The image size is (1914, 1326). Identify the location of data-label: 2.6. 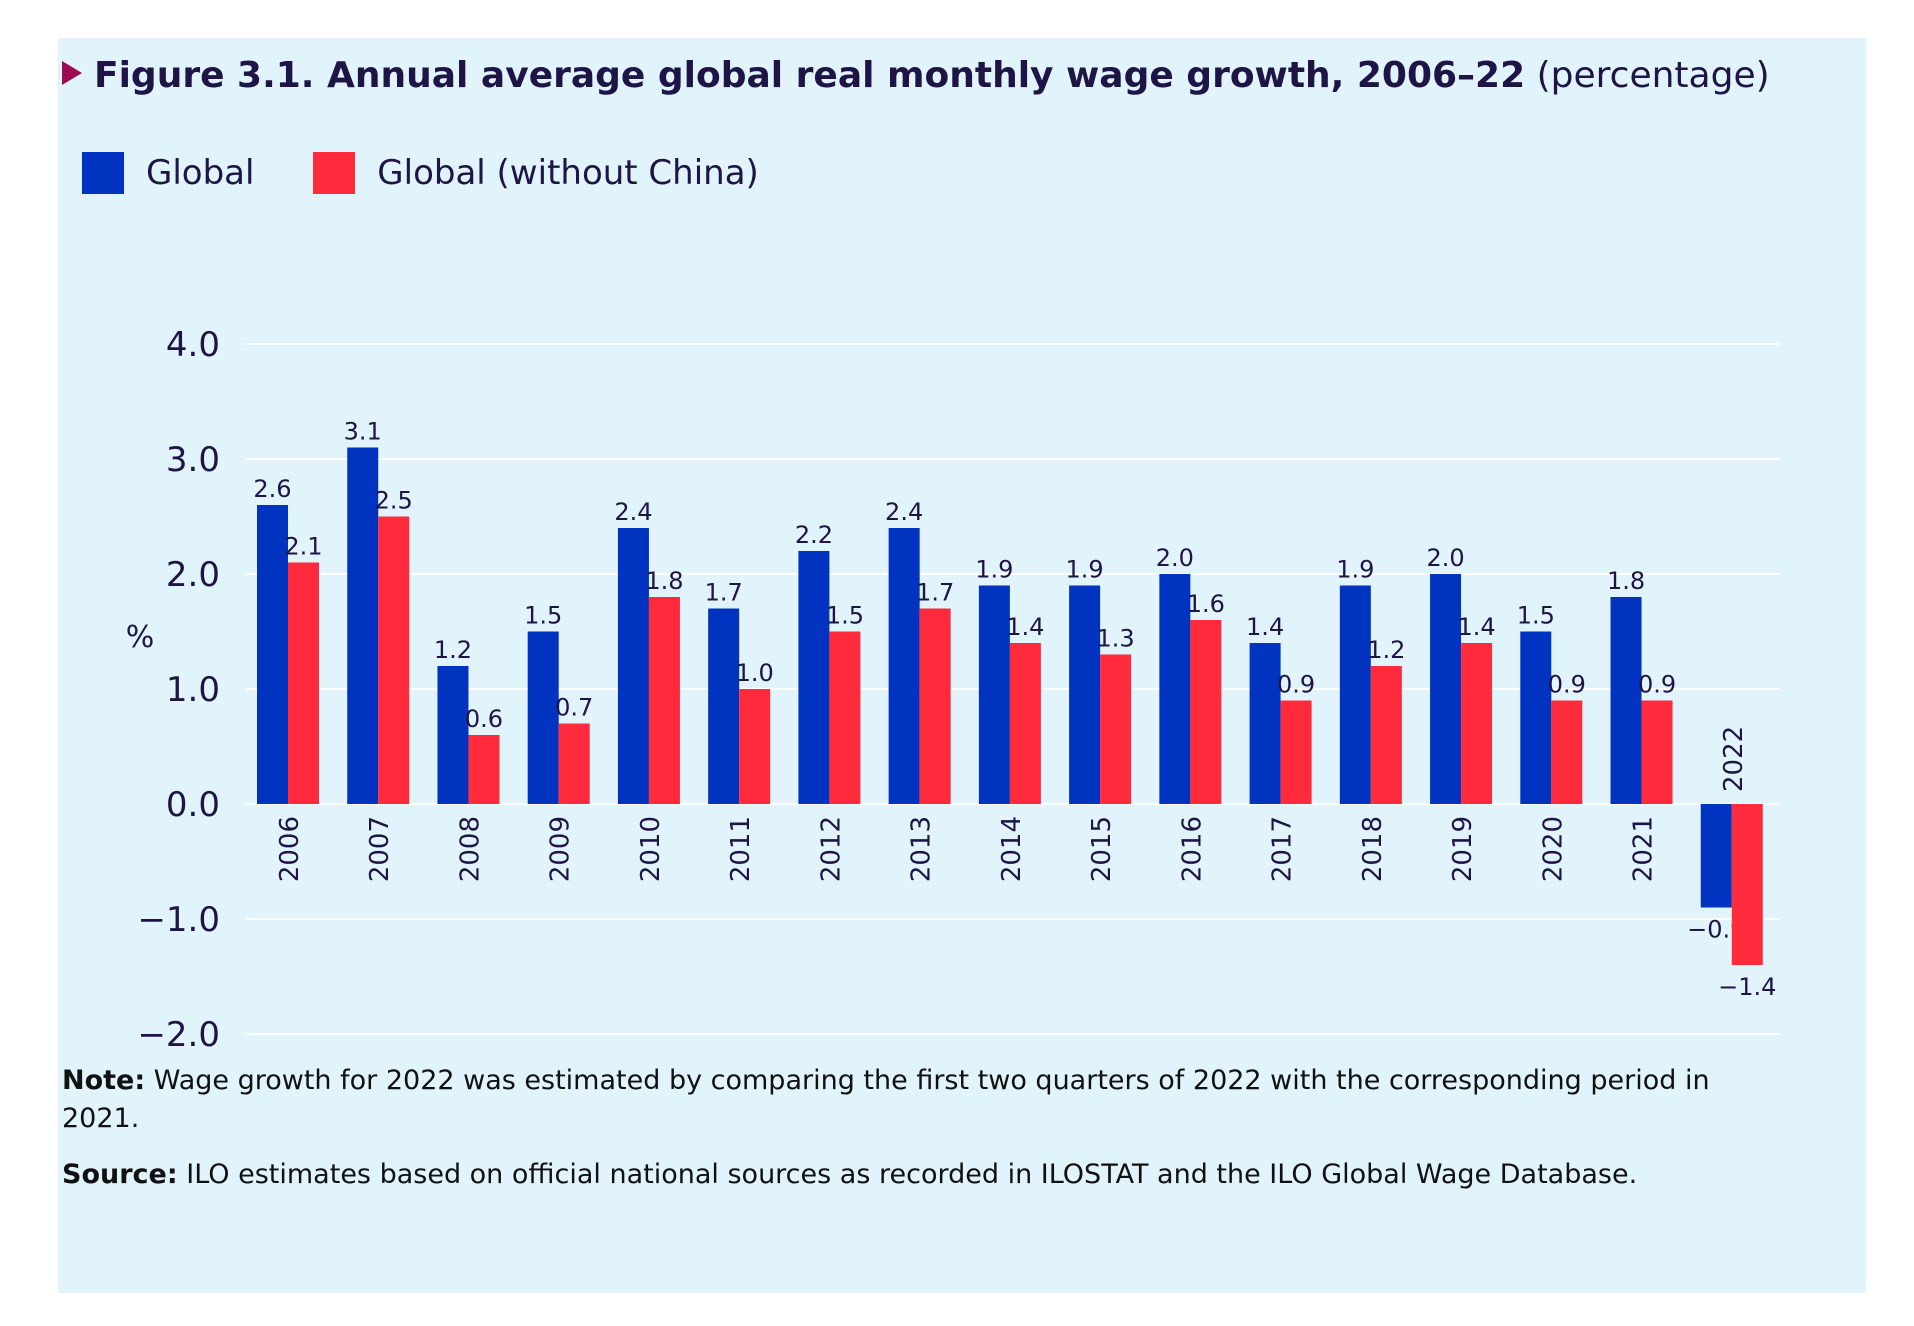
(272, 489).